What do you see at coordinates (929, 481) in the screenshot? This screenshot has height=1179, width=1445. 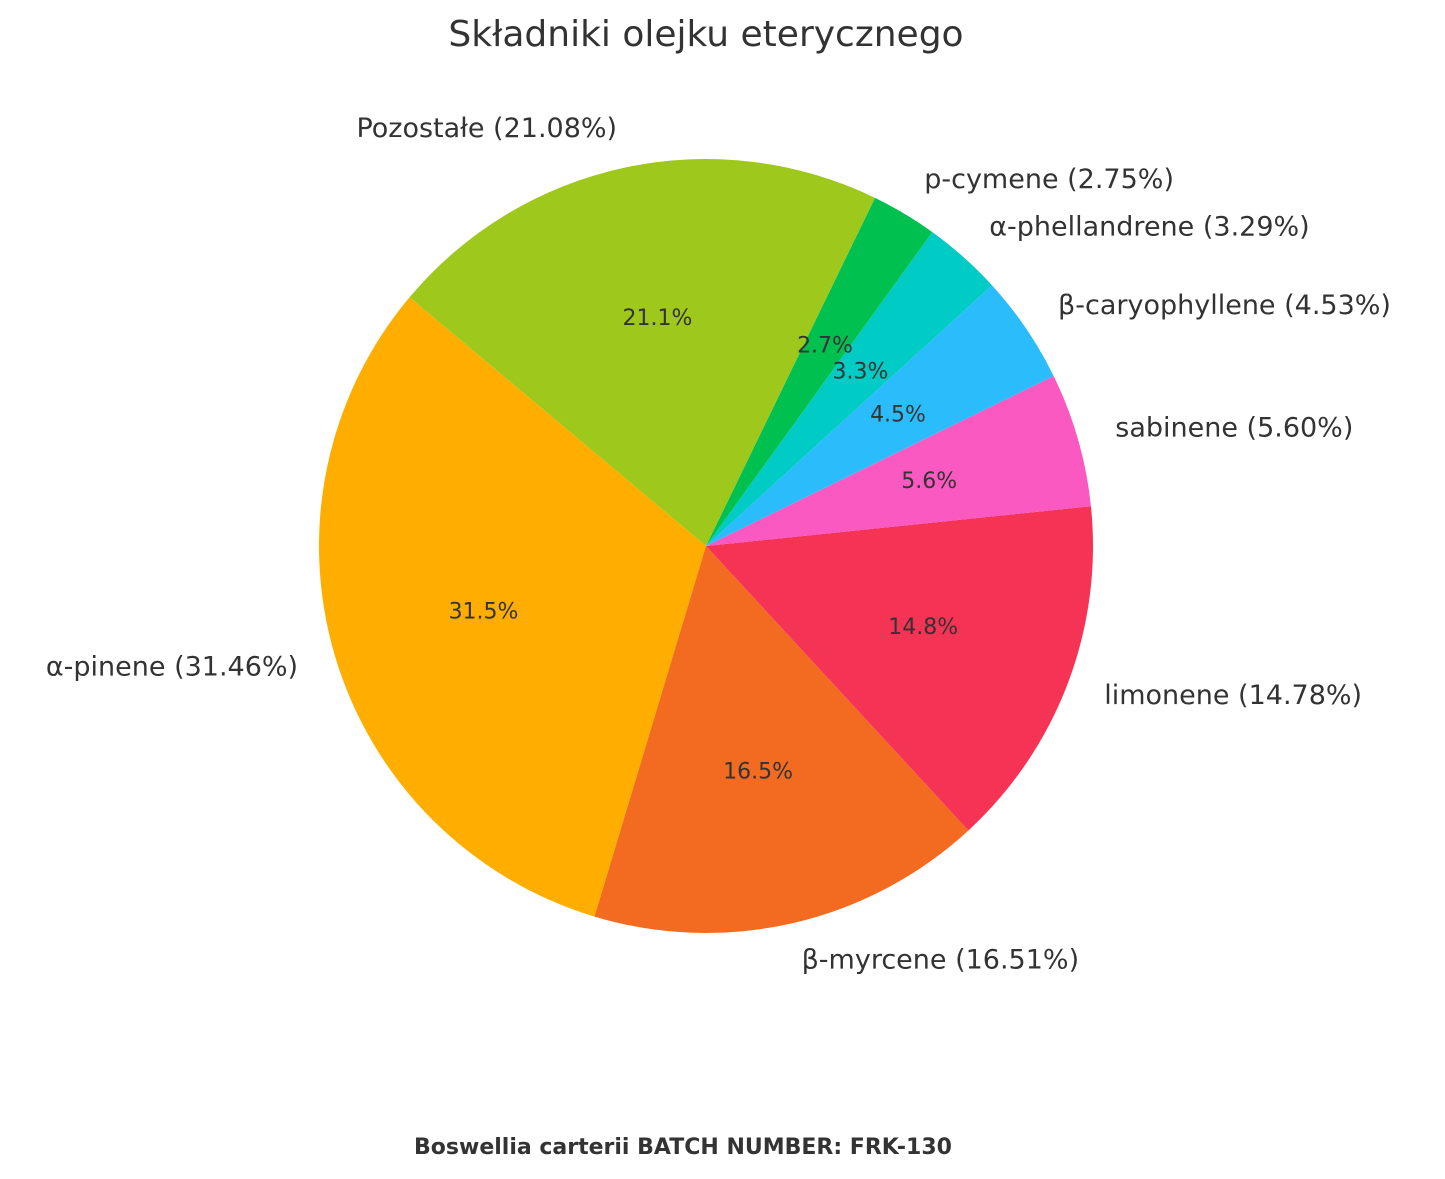 I see `value-label: 5.6%` at bounding box center [929, 481].